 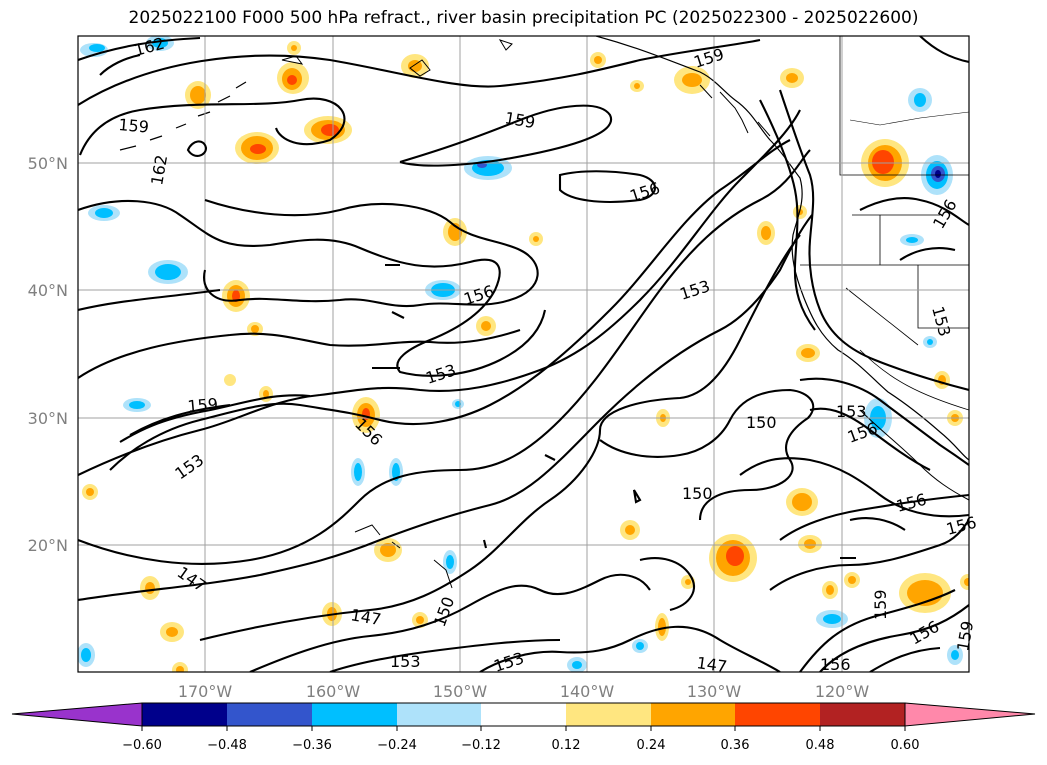 I want to click on colorbar-extend-high, so click(x=970, y=714).